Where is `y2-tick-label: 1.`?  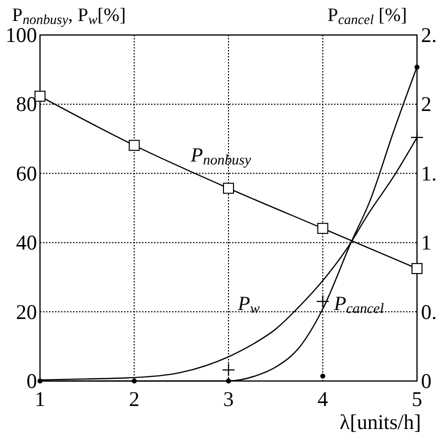 y2-tick-label: 1. is located at coordinates (429, 173).